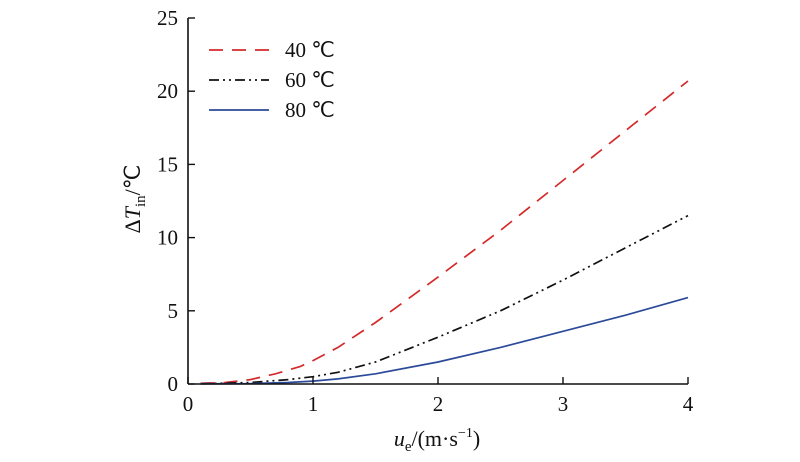 This screenshot has height=462, width=800. Describe the element at coordinates (188, 404) in the screenshot. I see `x-tick-label: 0` at that location.